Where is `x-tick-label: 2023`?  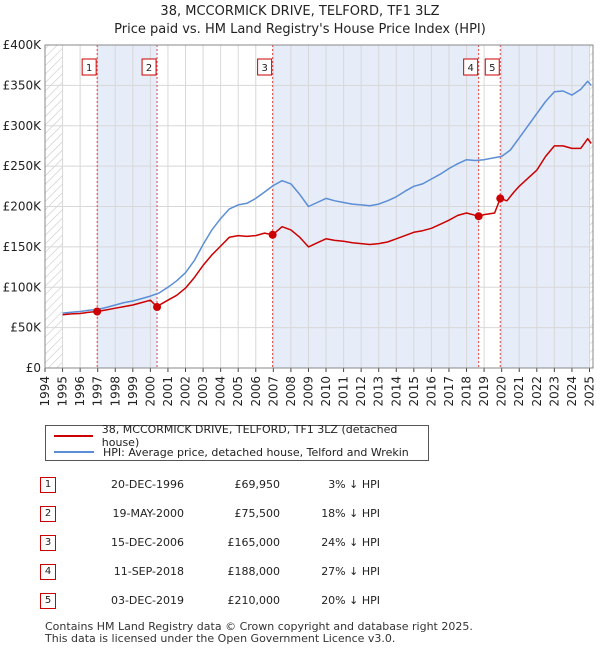
x-tick-label: 2023 is located at coordinates (554, 391).